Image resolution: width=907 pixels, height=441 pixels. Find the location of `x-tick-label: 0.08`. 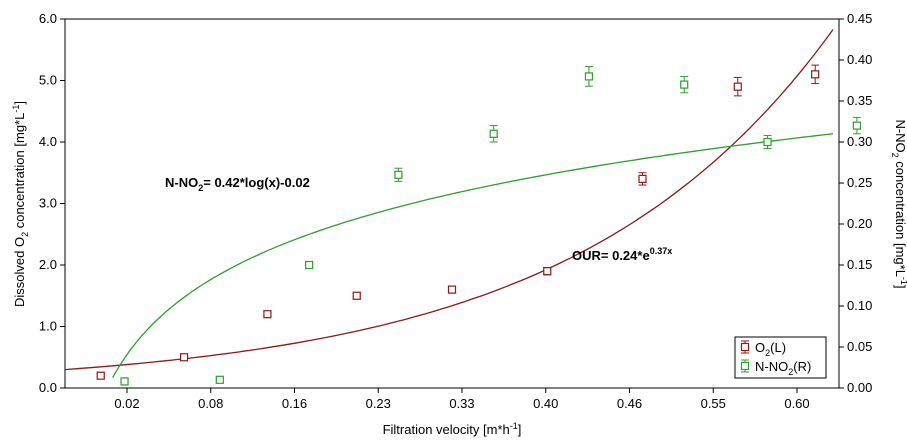

x-tick-label: 0.08 is located at coordinates (210, 403).